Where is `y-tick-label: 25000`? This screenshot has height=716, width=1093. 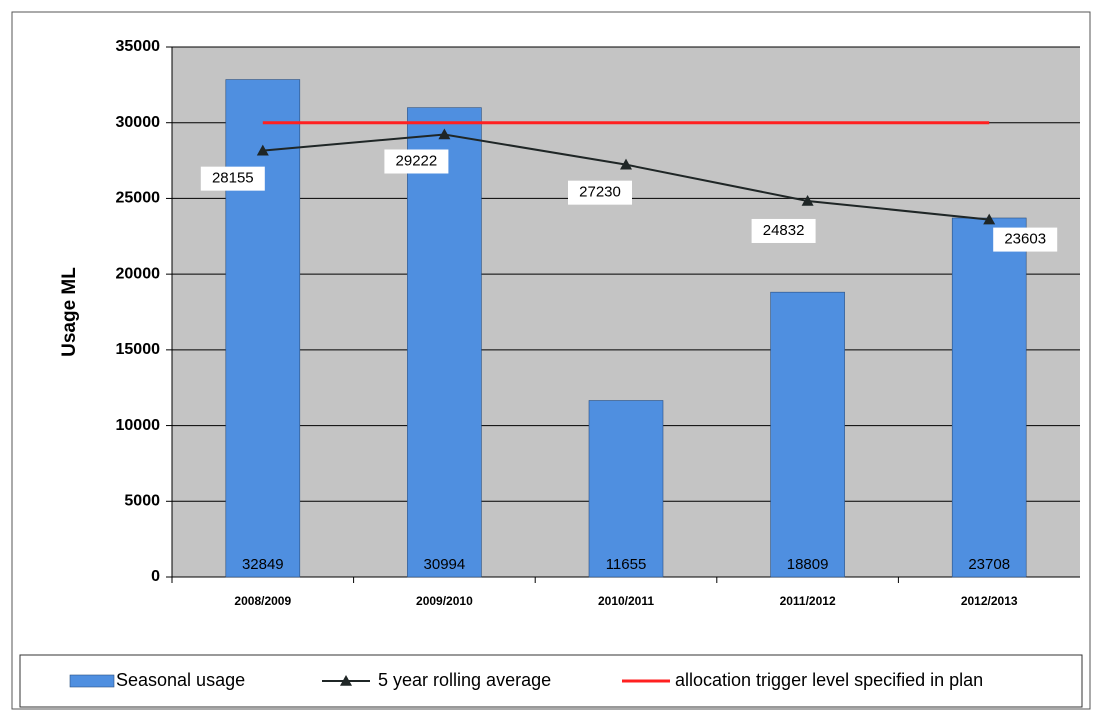
y-tick-label: 25000 is located at coordinates (138, 198).